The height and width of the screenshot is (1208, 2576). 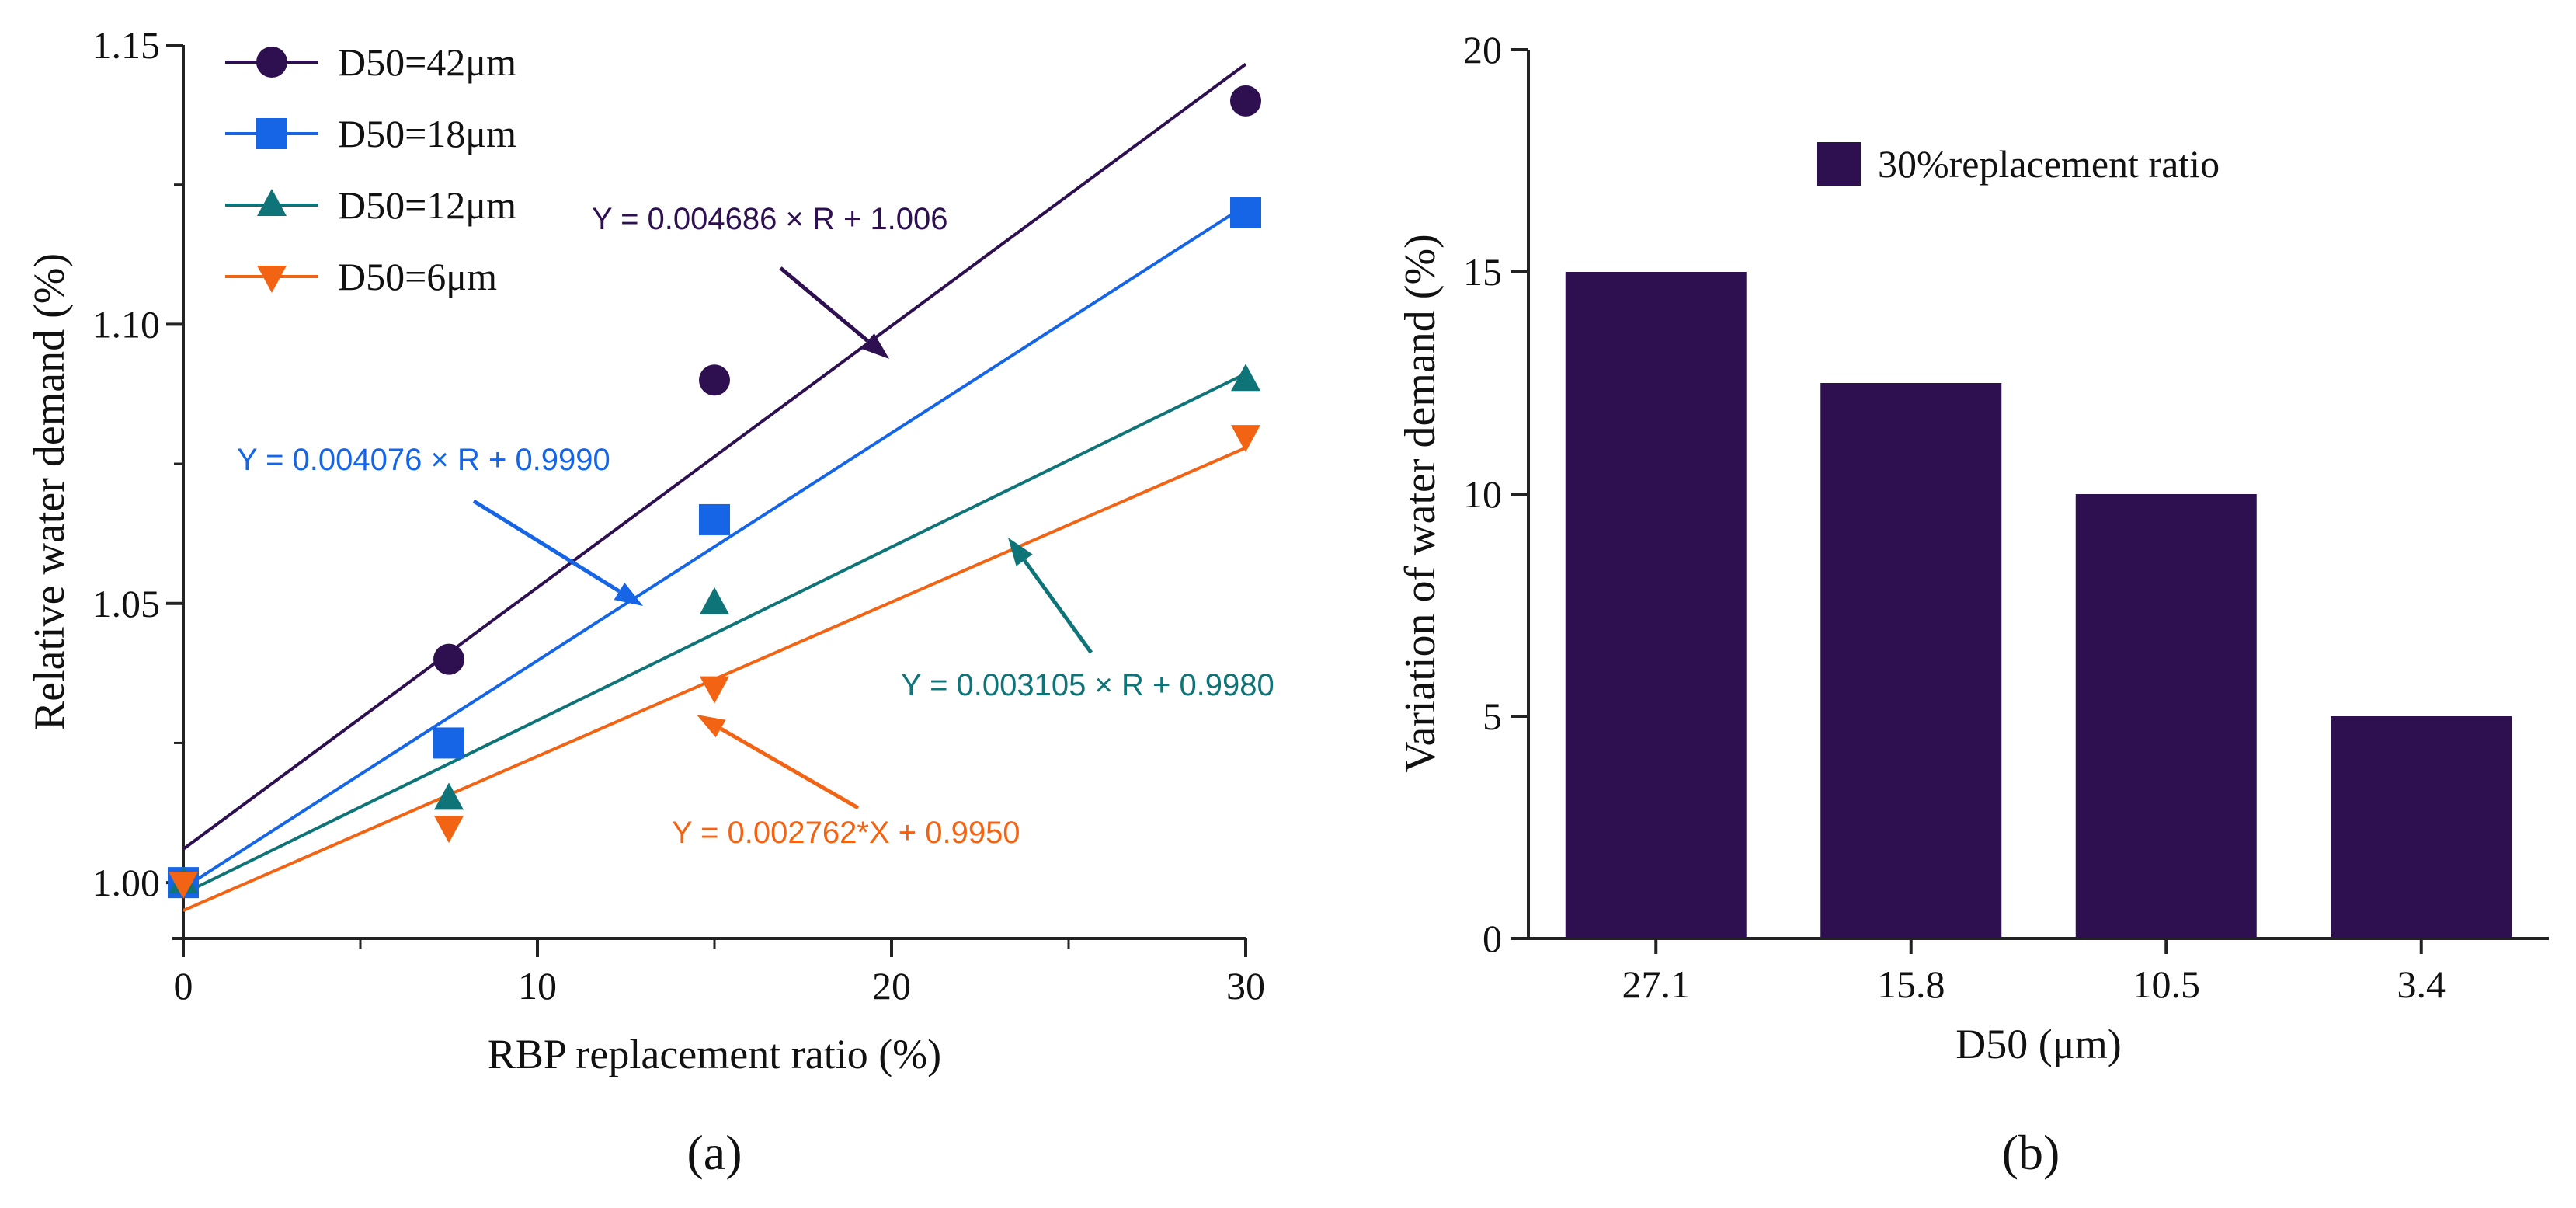 I want to click on fit-arrow-0-head, so click(x=875, y=345).